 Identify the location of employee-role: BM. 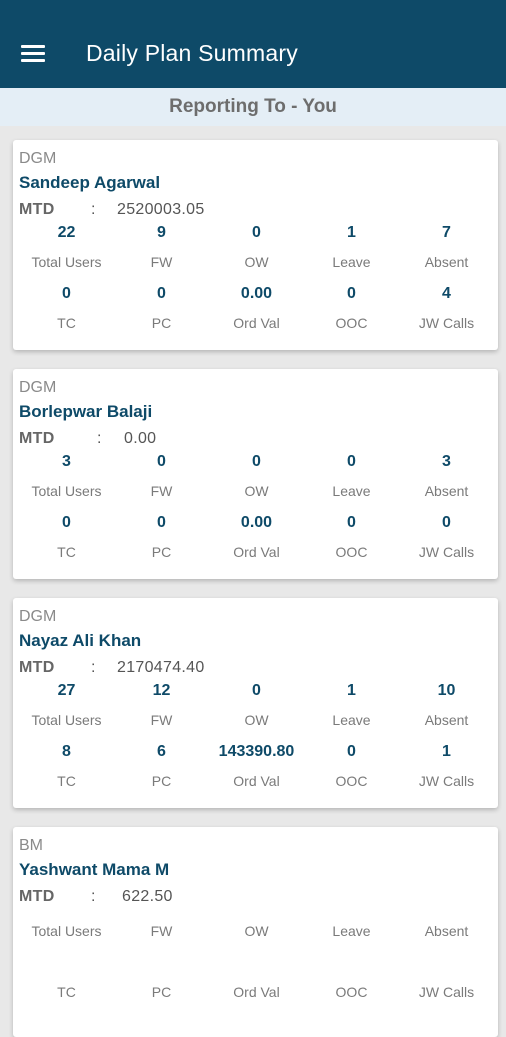
(31, 845).